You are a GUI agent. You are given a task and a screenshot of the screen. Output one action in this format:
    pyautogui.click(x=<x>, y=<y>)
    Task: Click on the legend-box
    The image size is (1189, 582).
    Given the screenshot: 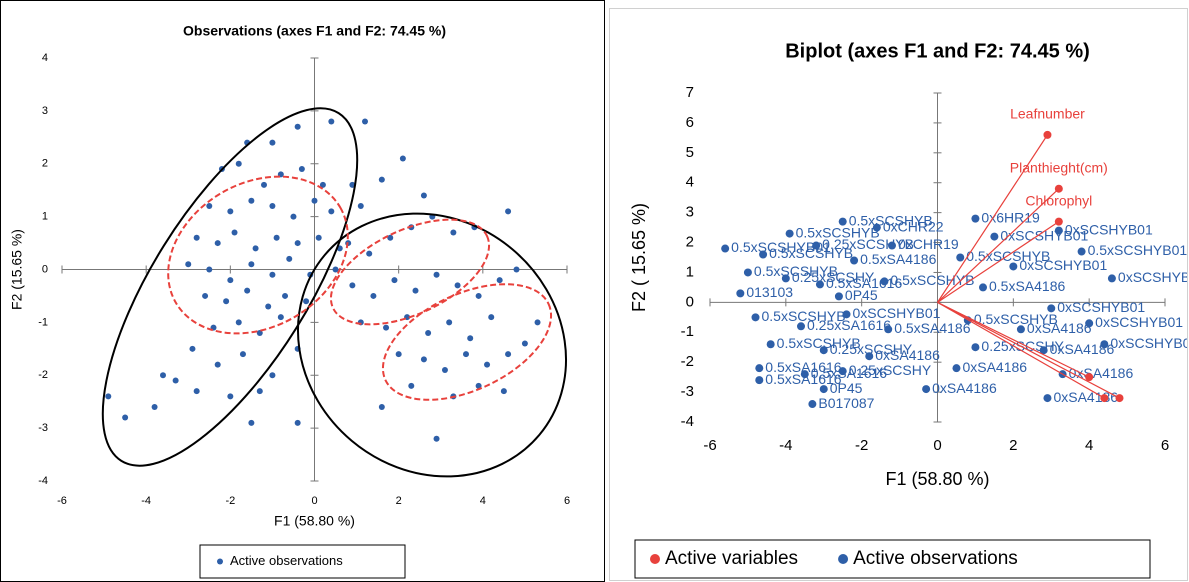 What is the action you would take?
    pyautogui.click(x=892, y=559)
    